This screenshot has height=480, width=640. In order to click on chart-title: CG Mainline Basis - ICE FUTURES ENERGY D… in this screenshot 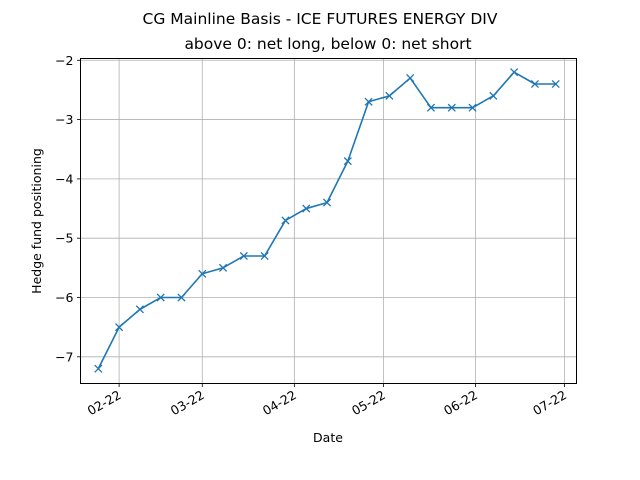, I will do `click(320, 19)`.